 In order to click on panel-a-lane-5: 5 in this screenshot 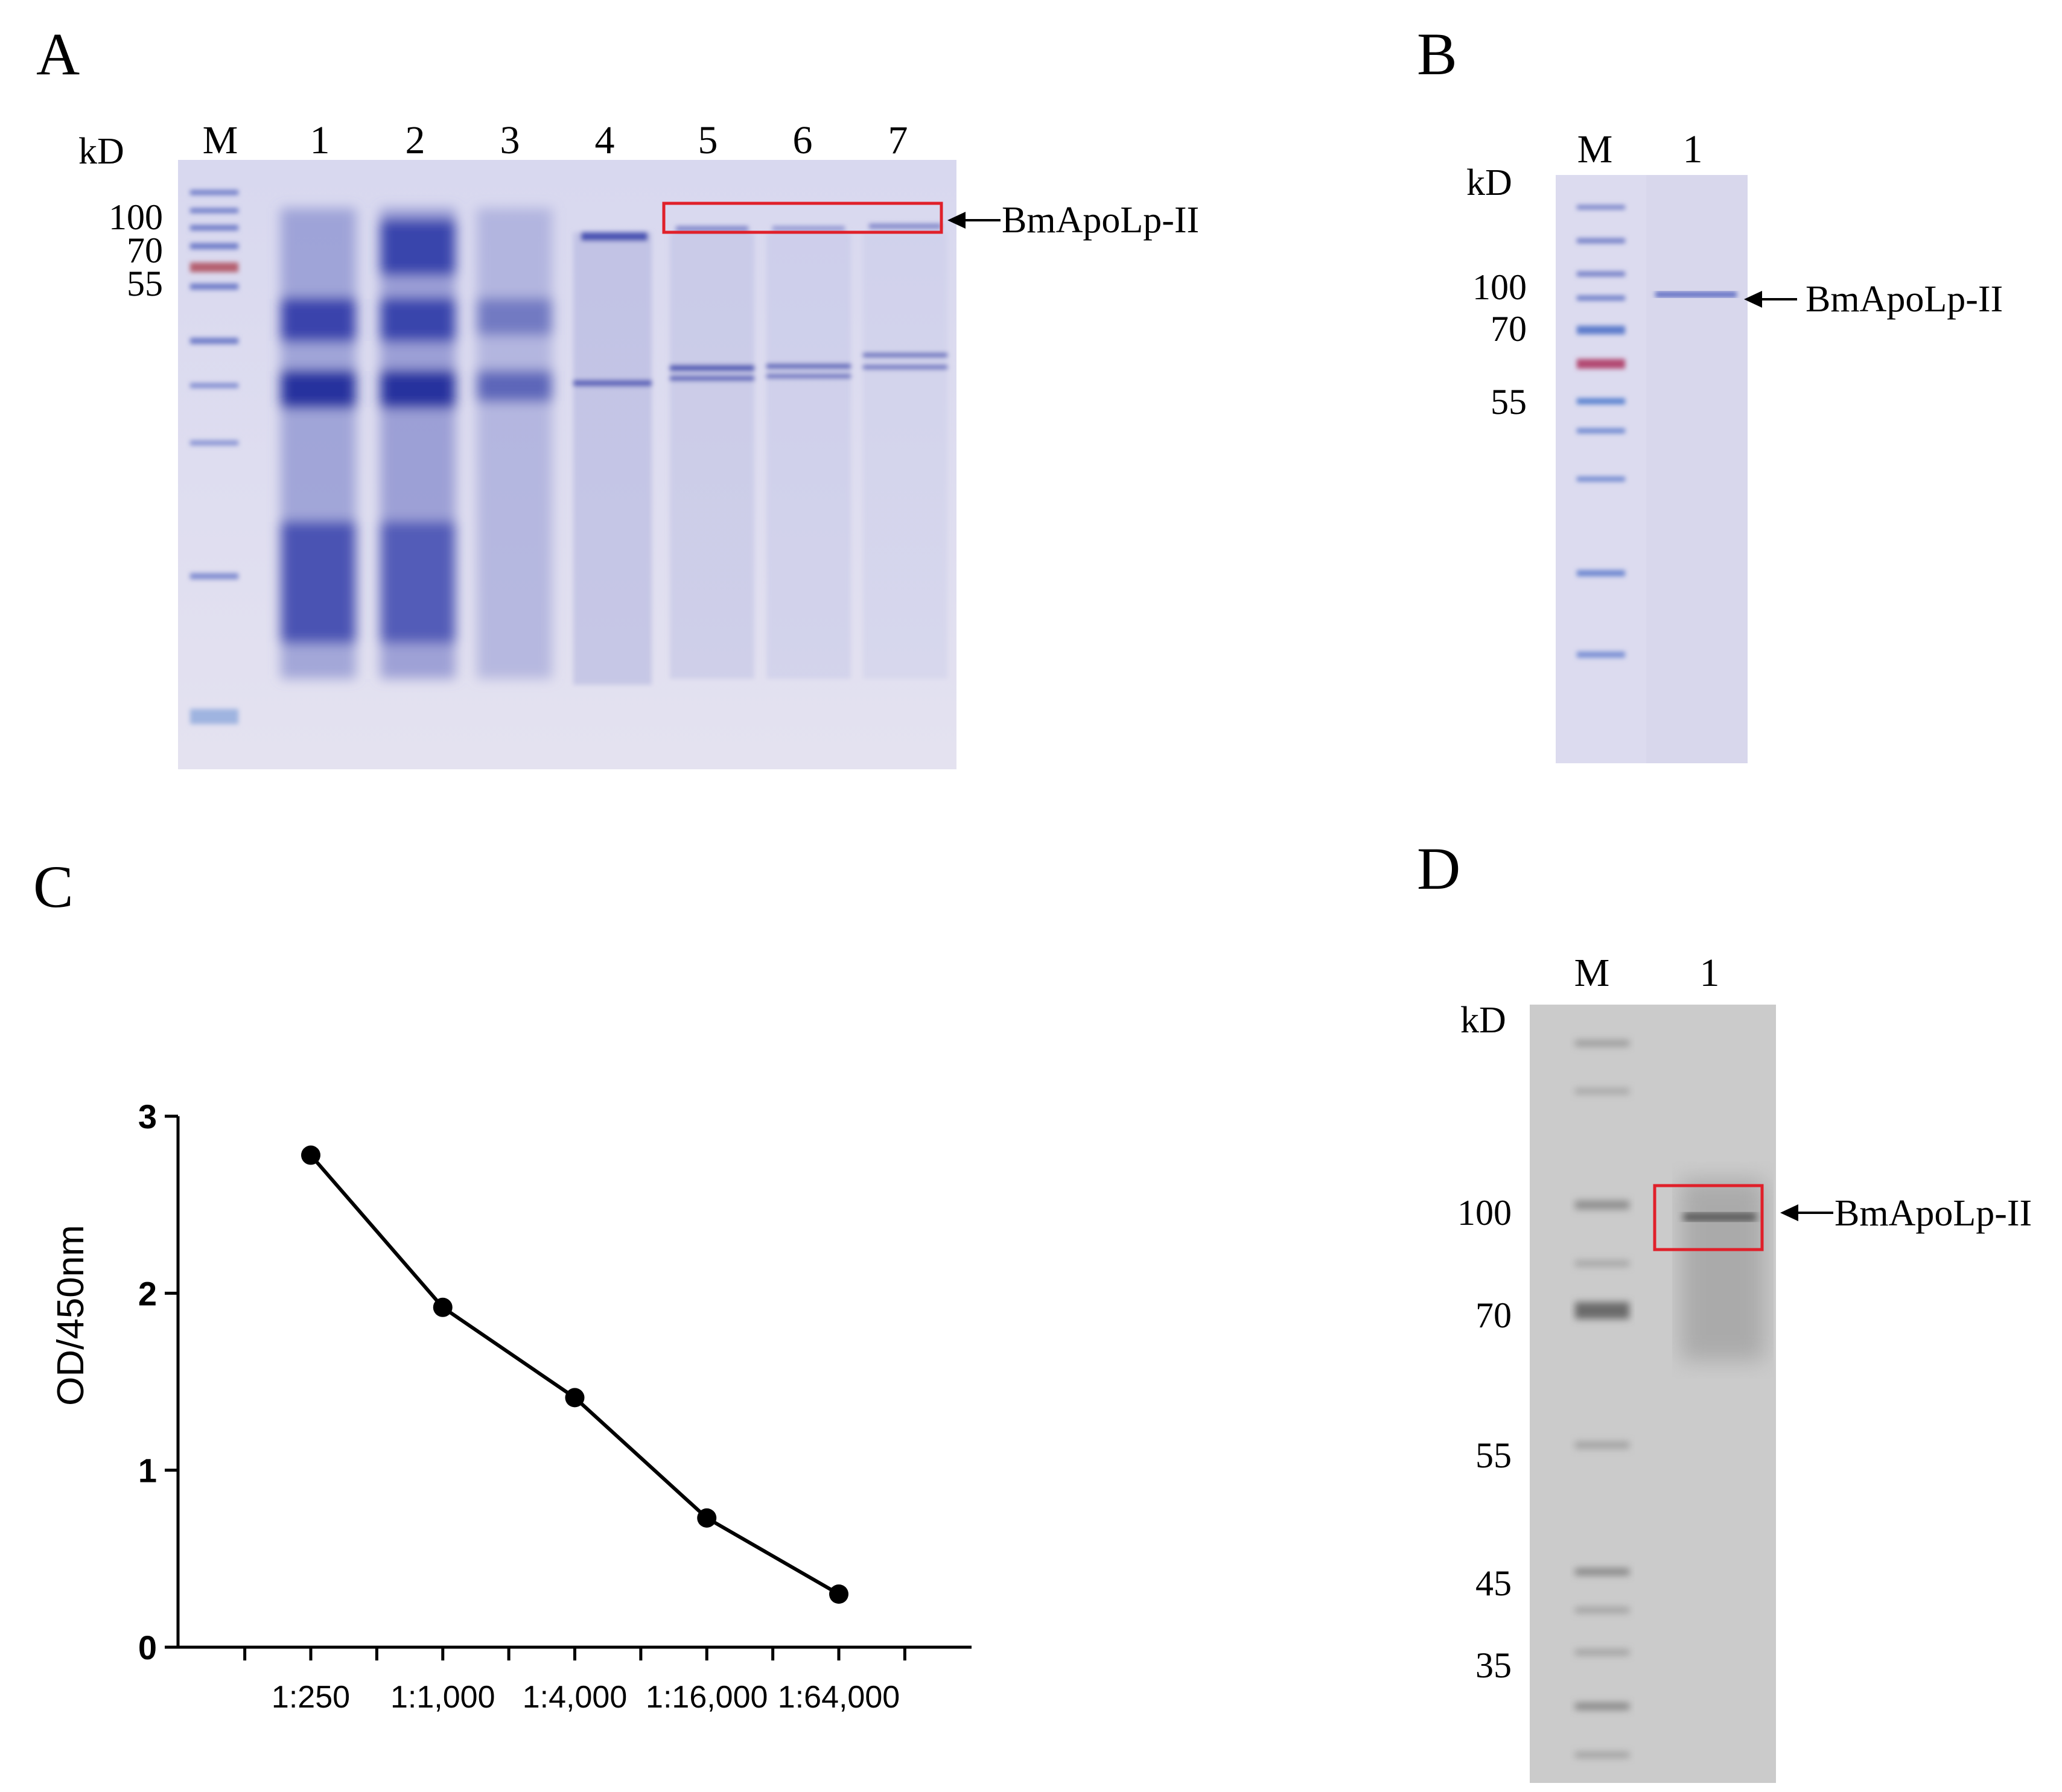, I will do `click(708, 140)`.